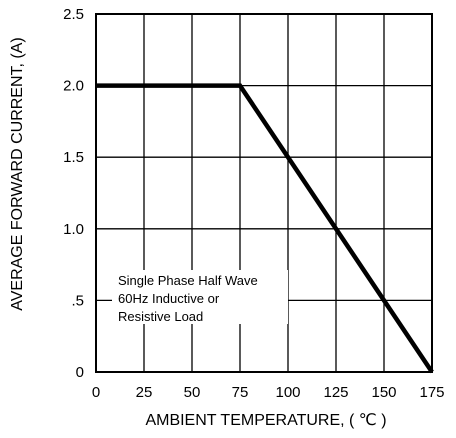 This screenshot has height=438, width=456. What do you see at coordinates (77, 300) in the screenshot?
I see `y-tick-label: .5` at bounding box center [77, 300].